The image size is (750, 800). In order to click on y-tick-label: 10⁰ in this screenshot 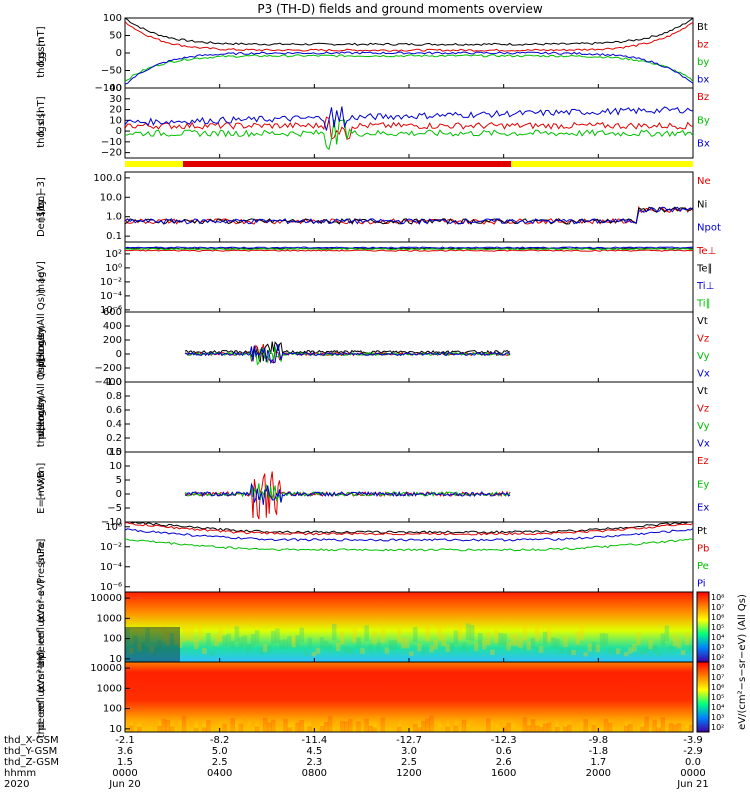, I will do `click(113, 268)`.